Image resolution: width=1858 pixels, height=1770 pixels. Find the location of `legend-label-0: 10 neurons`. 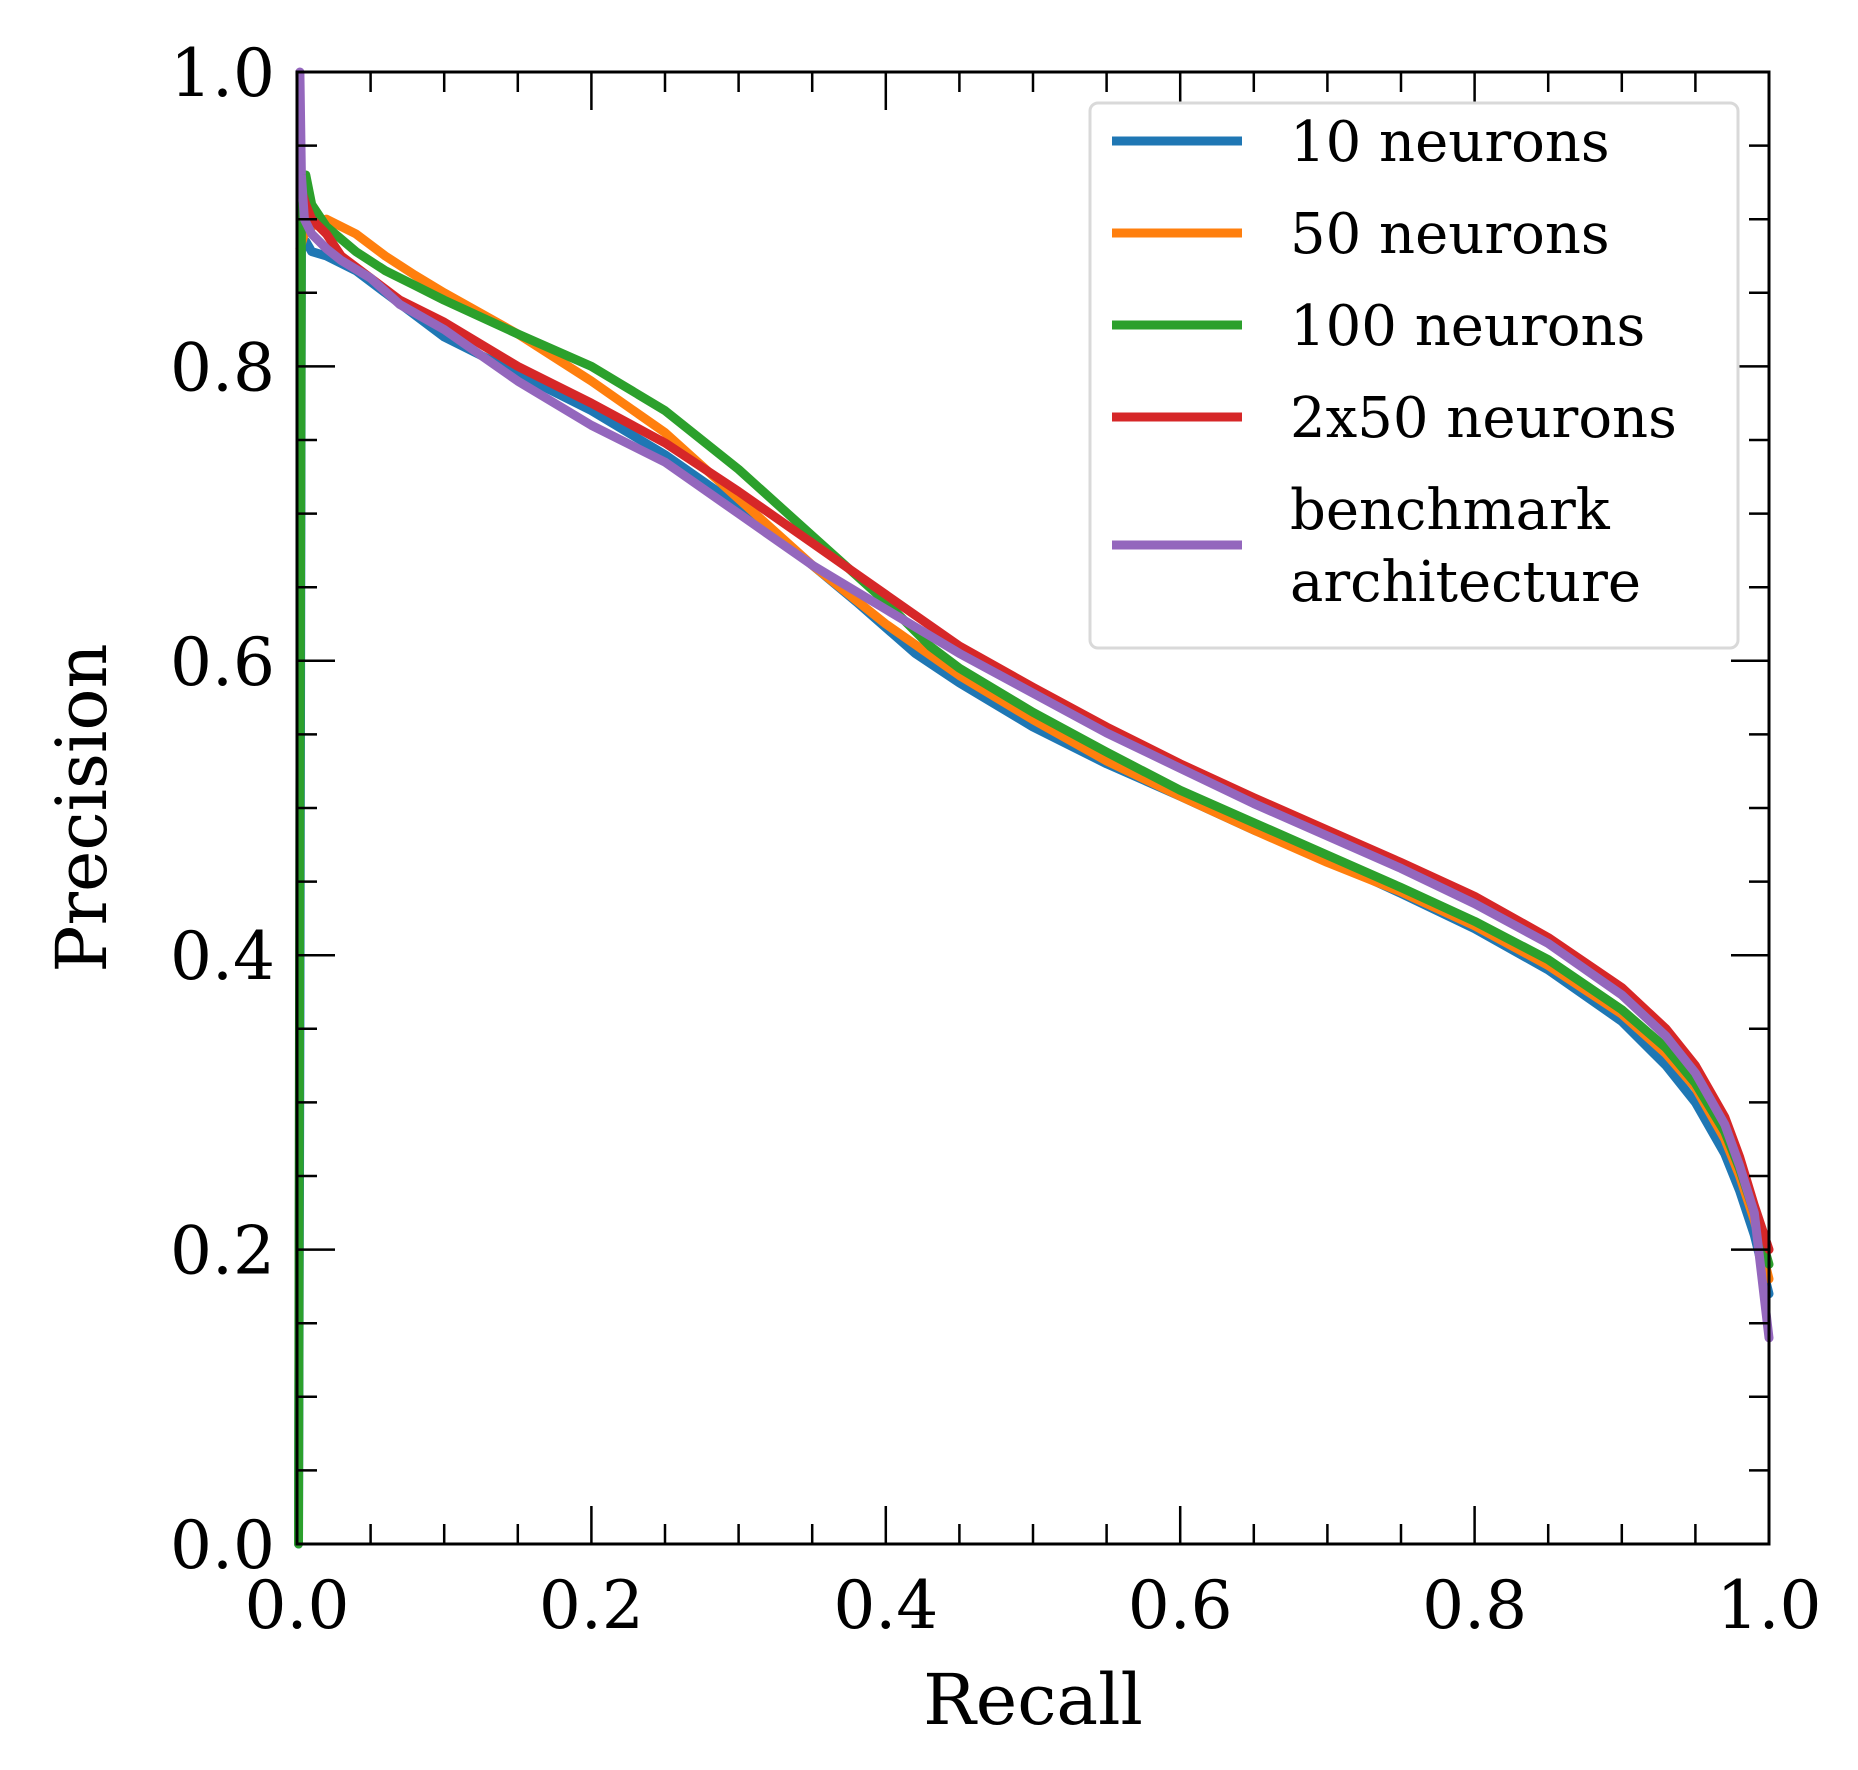

legend-label-0: 10 neurons is located at coordinates (1450, 142).